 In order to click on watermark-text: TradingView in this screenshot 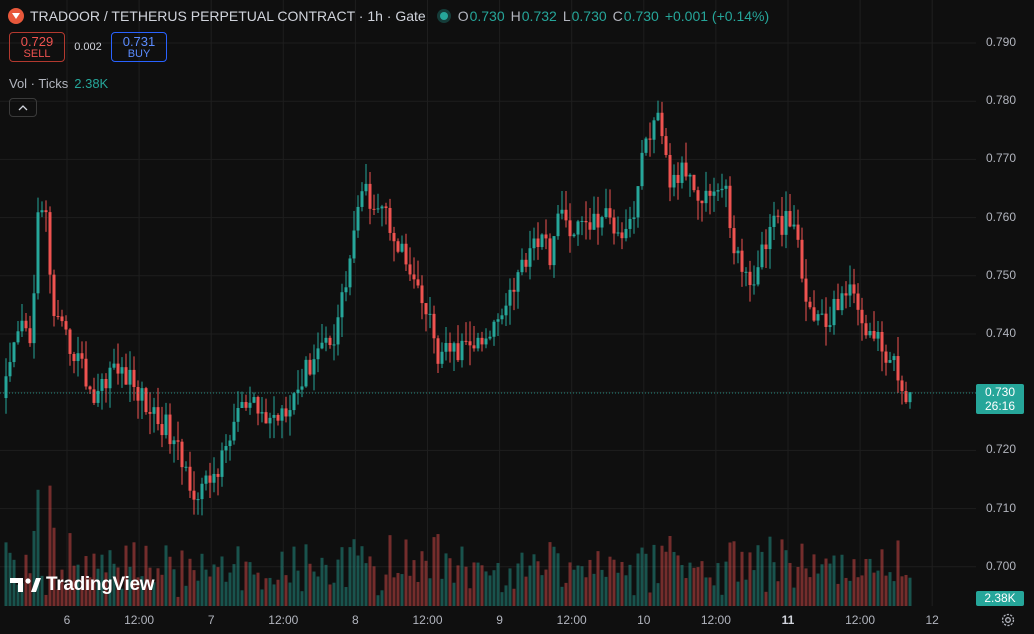, I will do `click(100, 584)`.